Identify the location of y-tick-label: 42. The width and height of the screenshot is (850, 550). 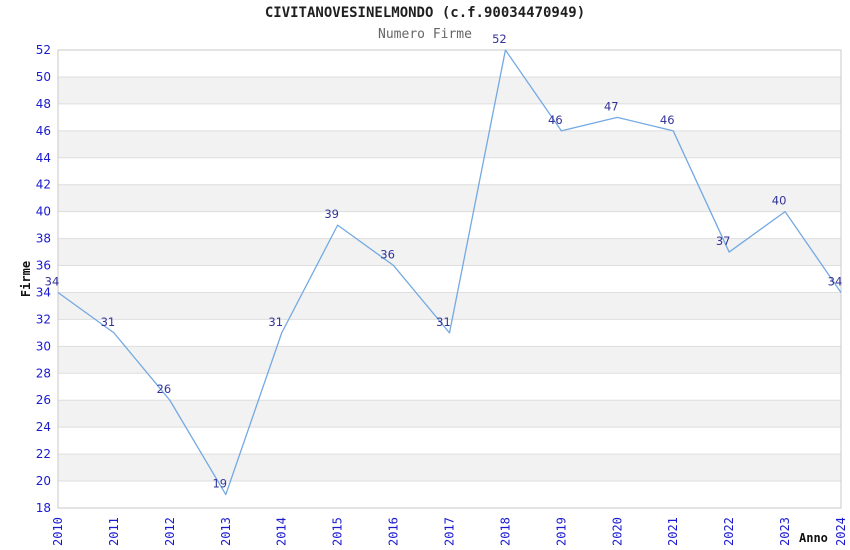
(43, 185).